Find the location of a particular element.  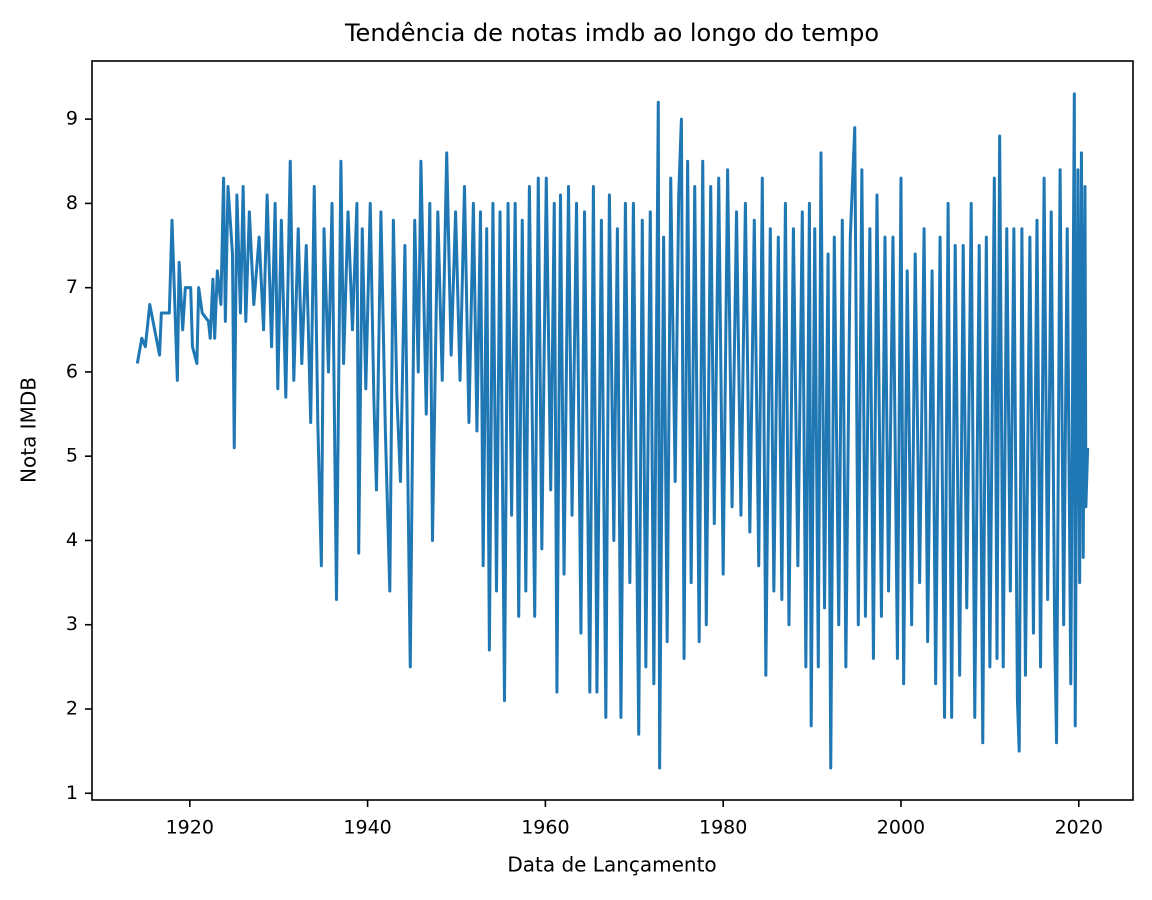

y-tick-label: 5 is located at coordinates (72, 456).